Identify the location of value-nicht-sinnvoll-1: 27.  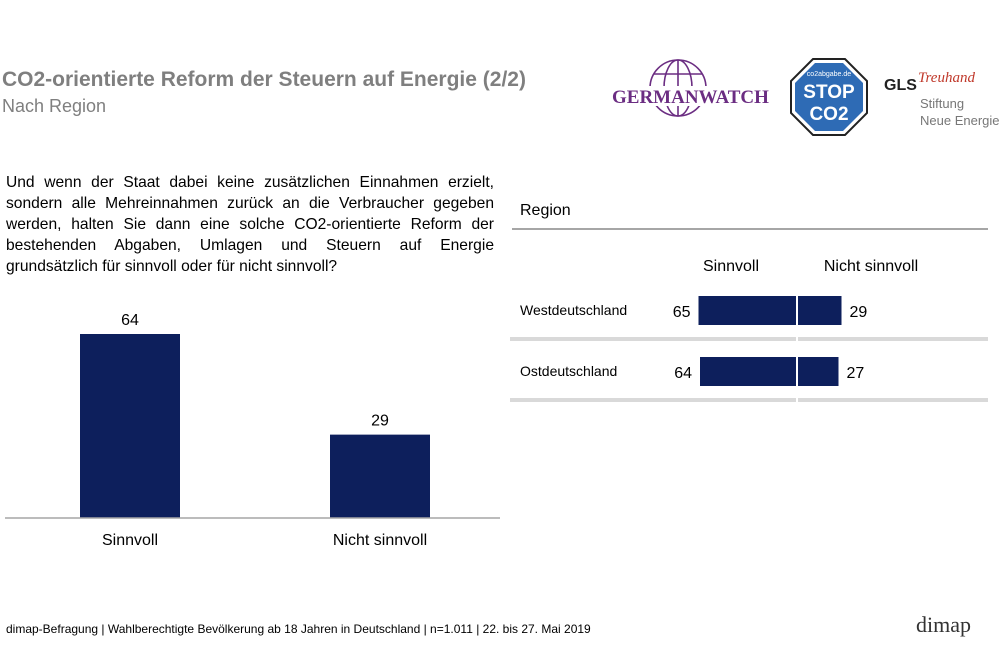
(856, 373).